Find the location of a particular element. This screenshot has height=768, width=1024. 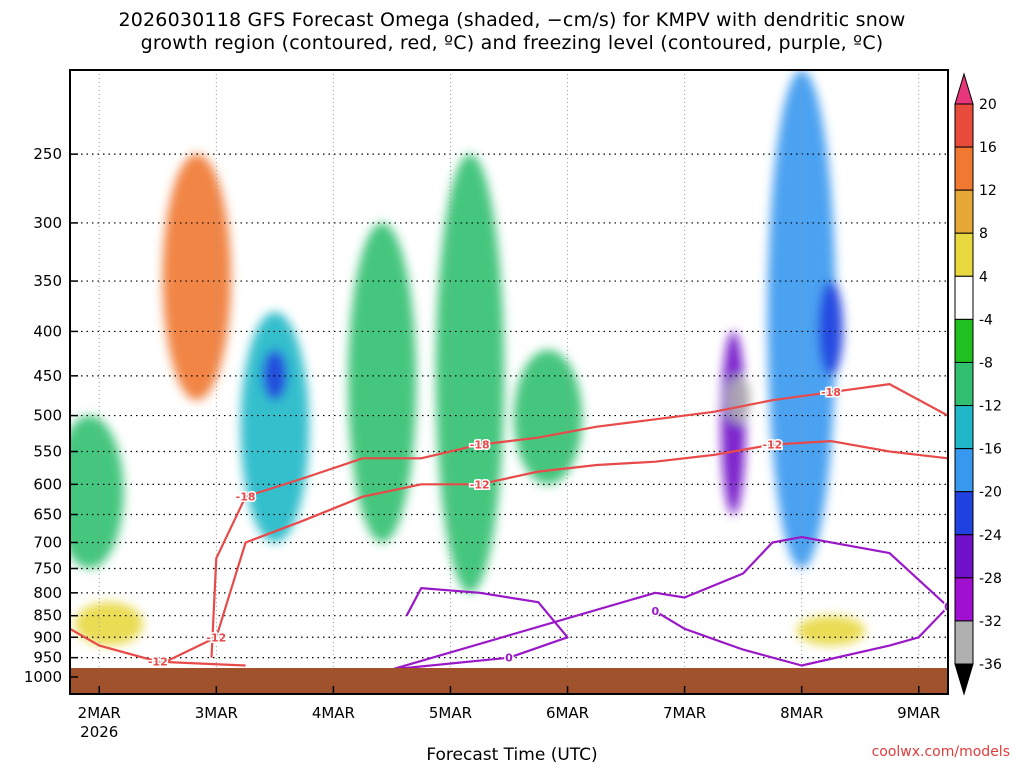

y-tick-label-850: 850 is located at coordinates (47, 616).